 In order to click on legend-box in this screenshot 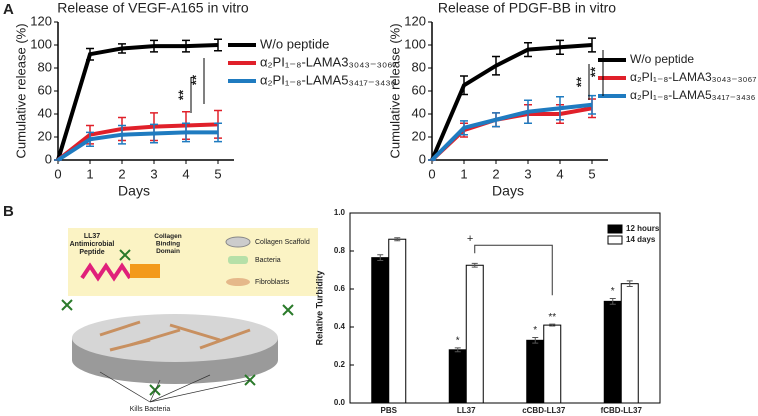, I will do `click(193, 262)`.